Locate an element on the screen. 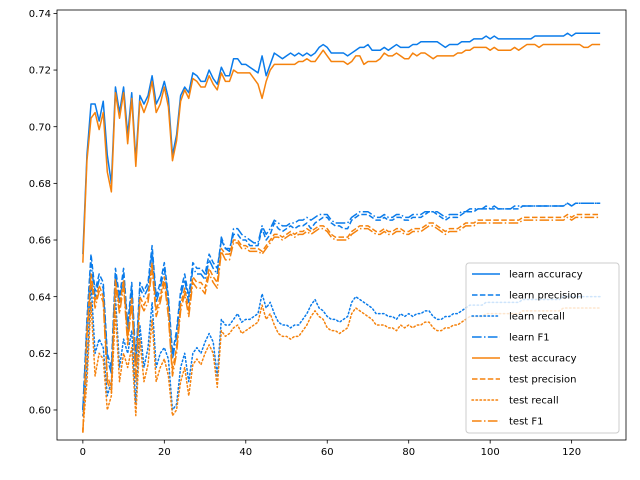  legend-label: test recall is located at coordinates (534, 401).